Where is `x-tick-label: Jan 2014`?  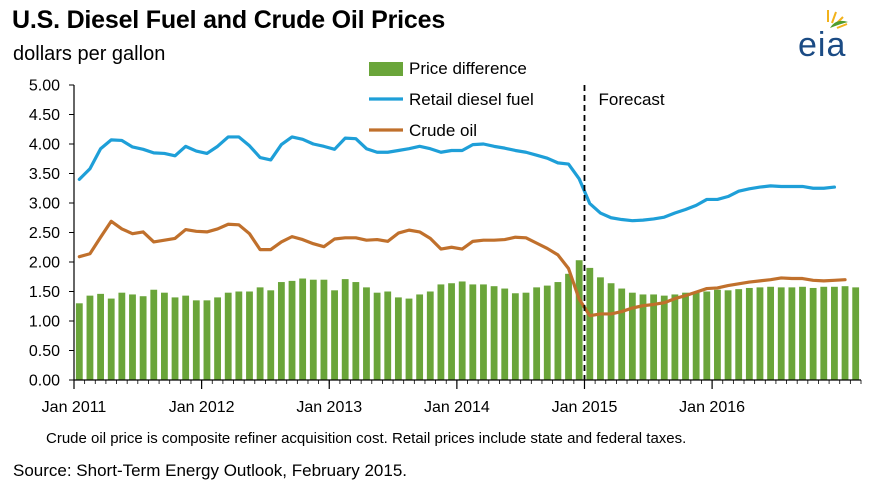
x-tick-label: Jan 2014 is located at coordinates (457, 407).